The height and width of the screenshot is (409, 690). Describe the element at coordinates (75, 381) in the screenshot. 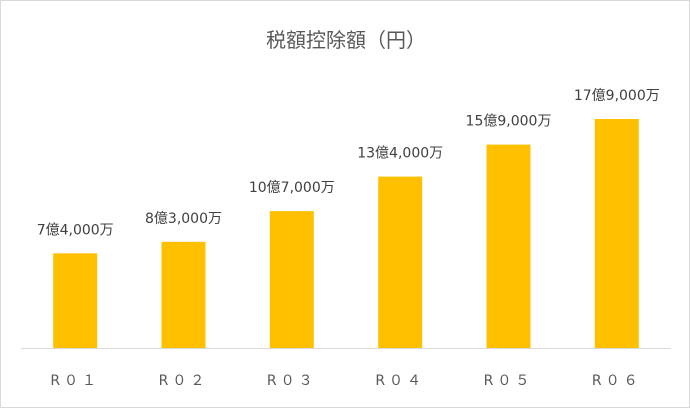

I see `x-tick-label-1: R０１` at that location.